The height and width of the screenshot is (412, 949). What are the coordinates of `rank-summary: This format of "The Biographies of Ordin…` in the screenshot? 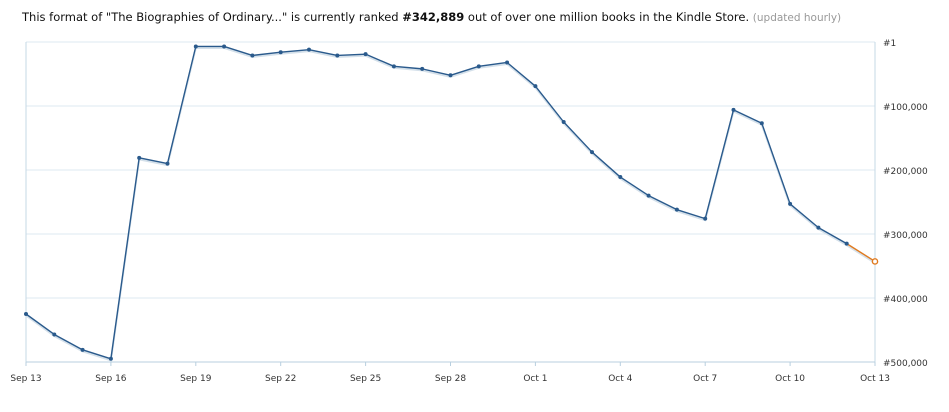 It's located at (431, 17).